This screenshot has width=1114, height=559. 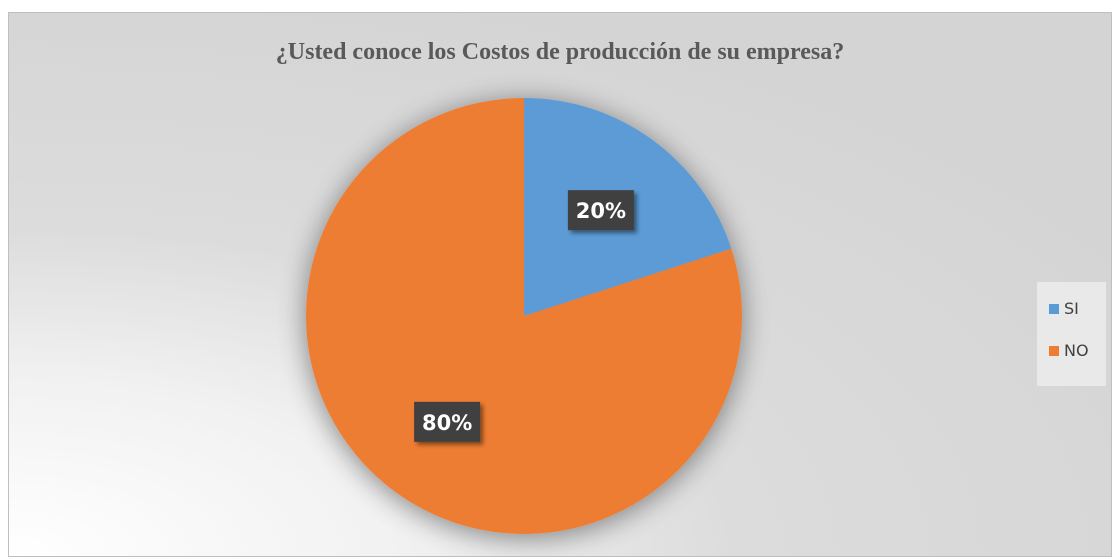 I want to click on legend-label-si: SI, so click(x=1071, y=308).